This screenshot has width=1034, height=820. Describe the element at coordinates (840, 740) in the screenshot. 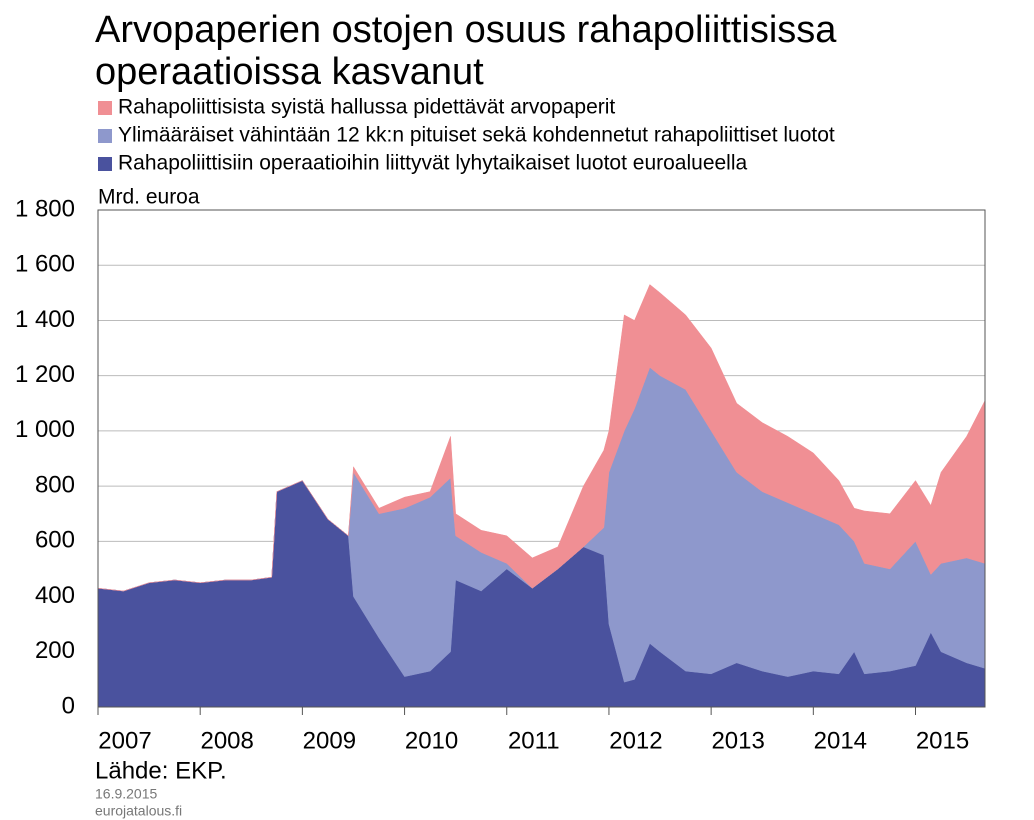

I see `x-tick-label: 2014` at that location.